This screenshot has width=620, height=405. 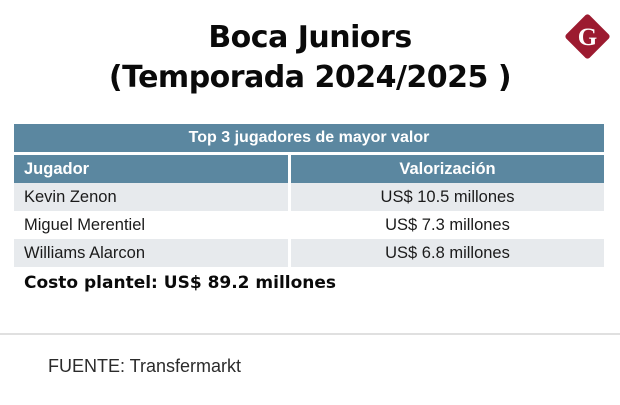 What do you see at coordinates (310, 77) in the screenshot?
I see `title-line-2: (Temporada 2024/2025 )` at bounding box center [310, 77].